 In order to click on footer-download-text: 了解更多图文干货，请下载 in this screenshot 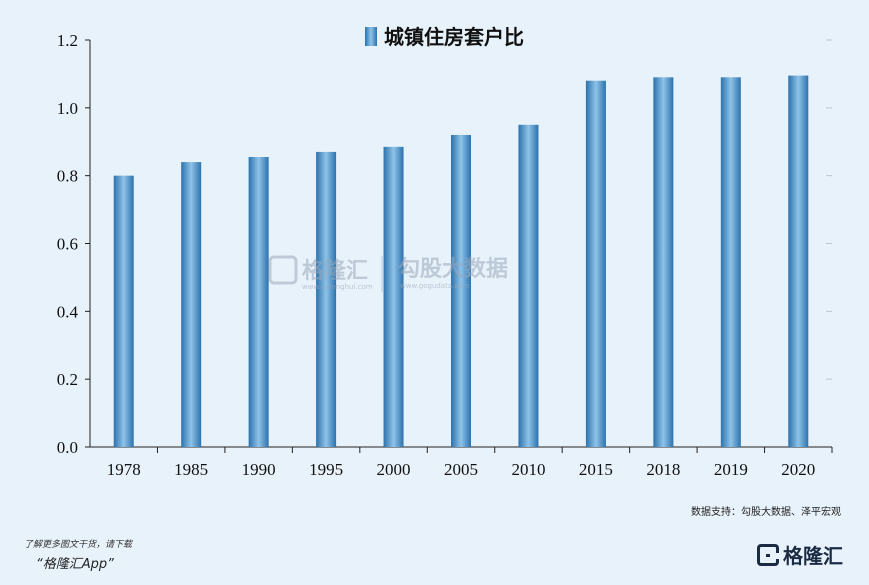, I will do `click(78, 545)`.